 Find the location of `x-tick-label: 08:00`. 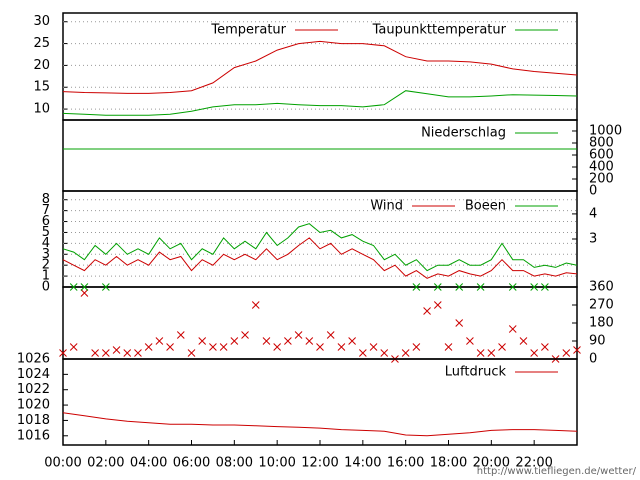

x-tick-label: 08:00 is located at coordinates (234, 463).